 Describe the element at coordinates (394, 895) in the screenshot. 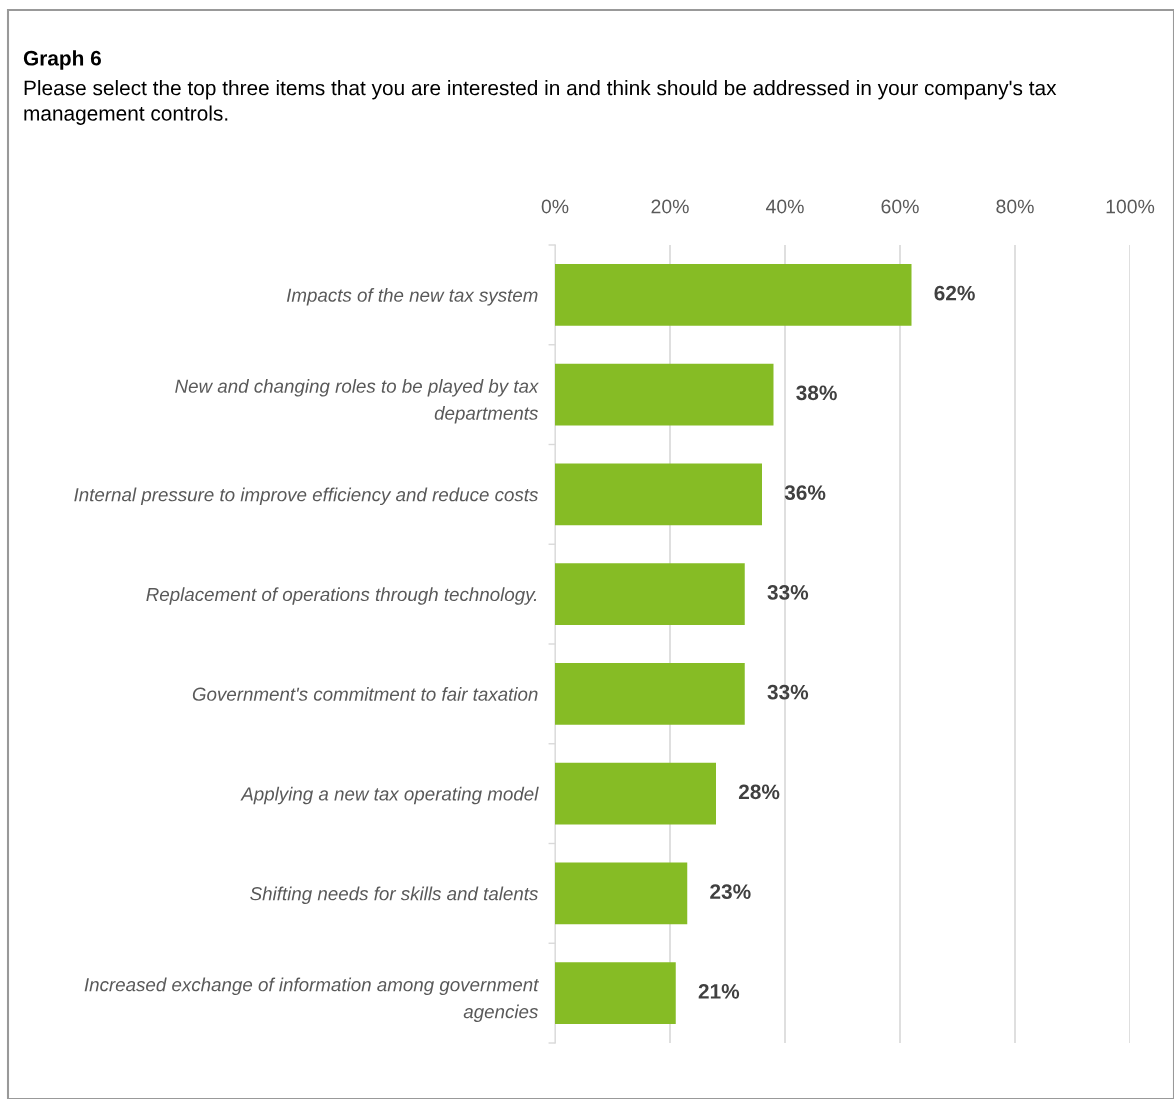

I see `y-tick-label: Shifting needs for skills and talents` at that location.